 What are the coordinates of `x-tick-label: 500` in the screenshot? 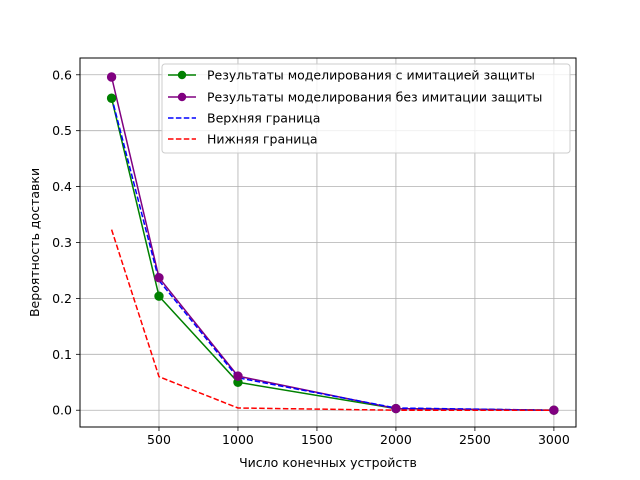 It's located at (159, 439).